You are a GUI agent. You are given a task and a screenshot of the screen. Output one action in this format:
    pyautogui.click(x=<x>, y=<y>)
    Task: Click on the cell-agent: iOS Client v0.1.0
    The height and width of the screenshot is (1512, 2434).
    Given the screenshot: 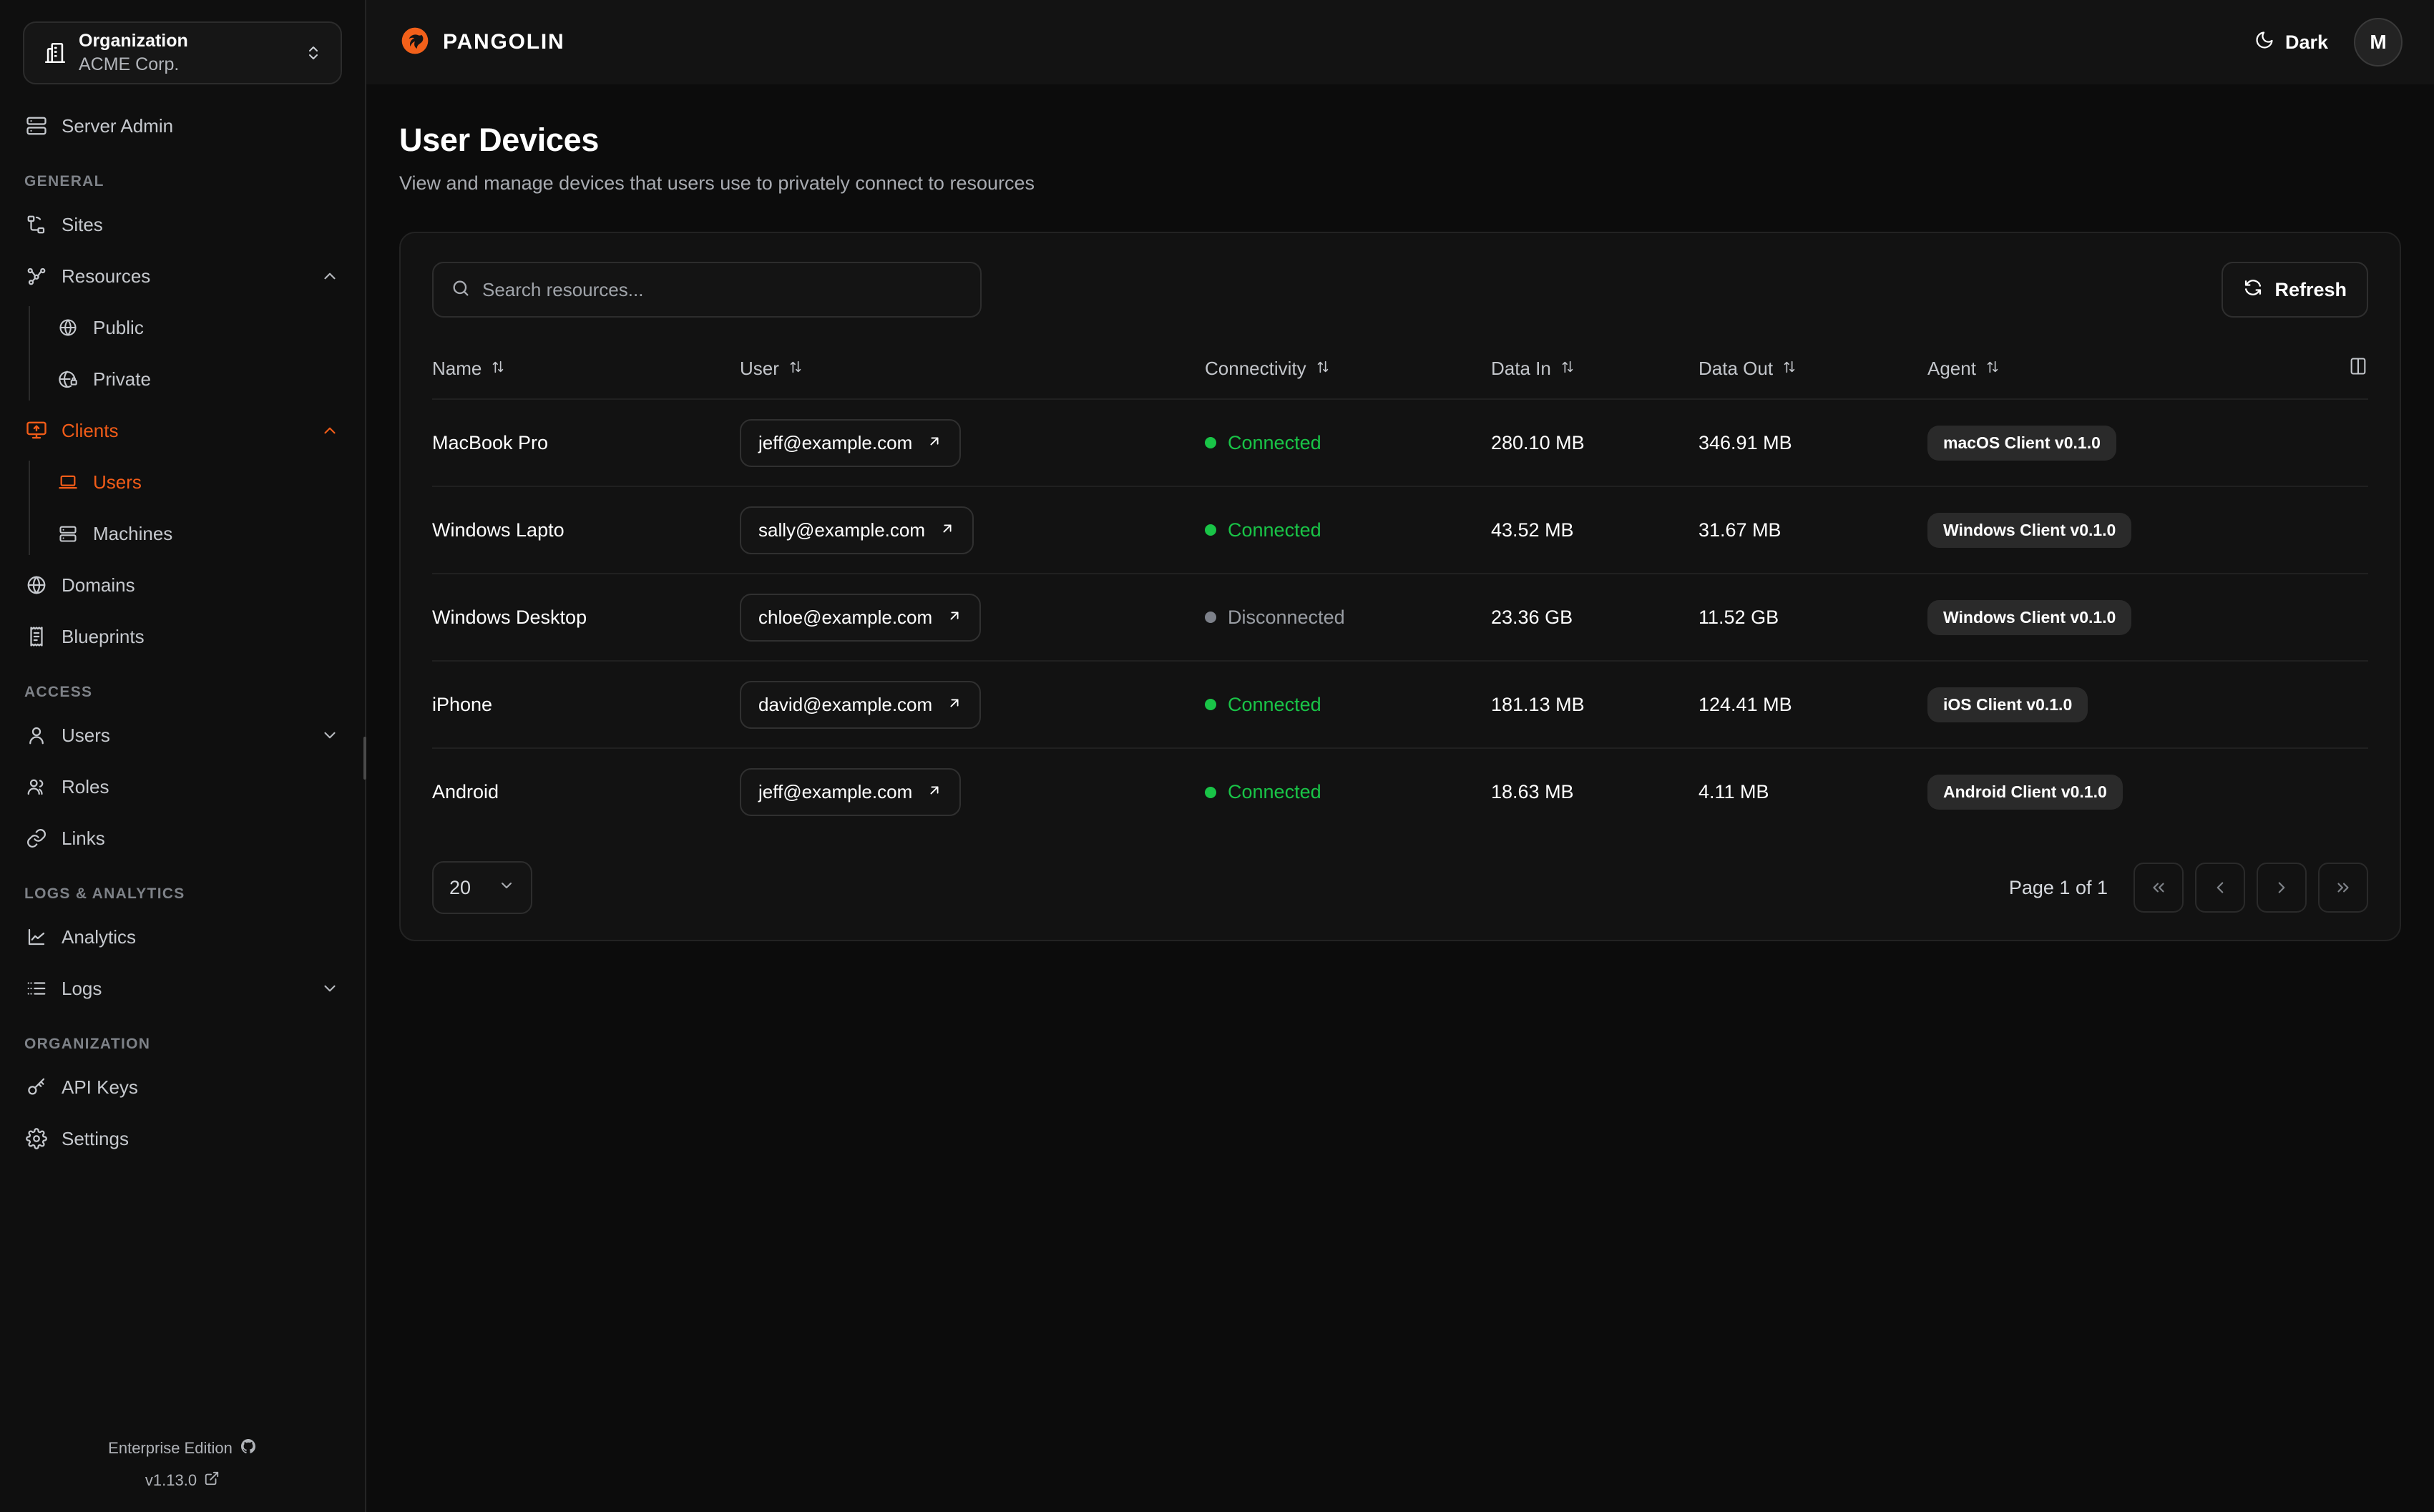 What is the action you would take?
    pyautogui.click(x=2127, y=704)
    